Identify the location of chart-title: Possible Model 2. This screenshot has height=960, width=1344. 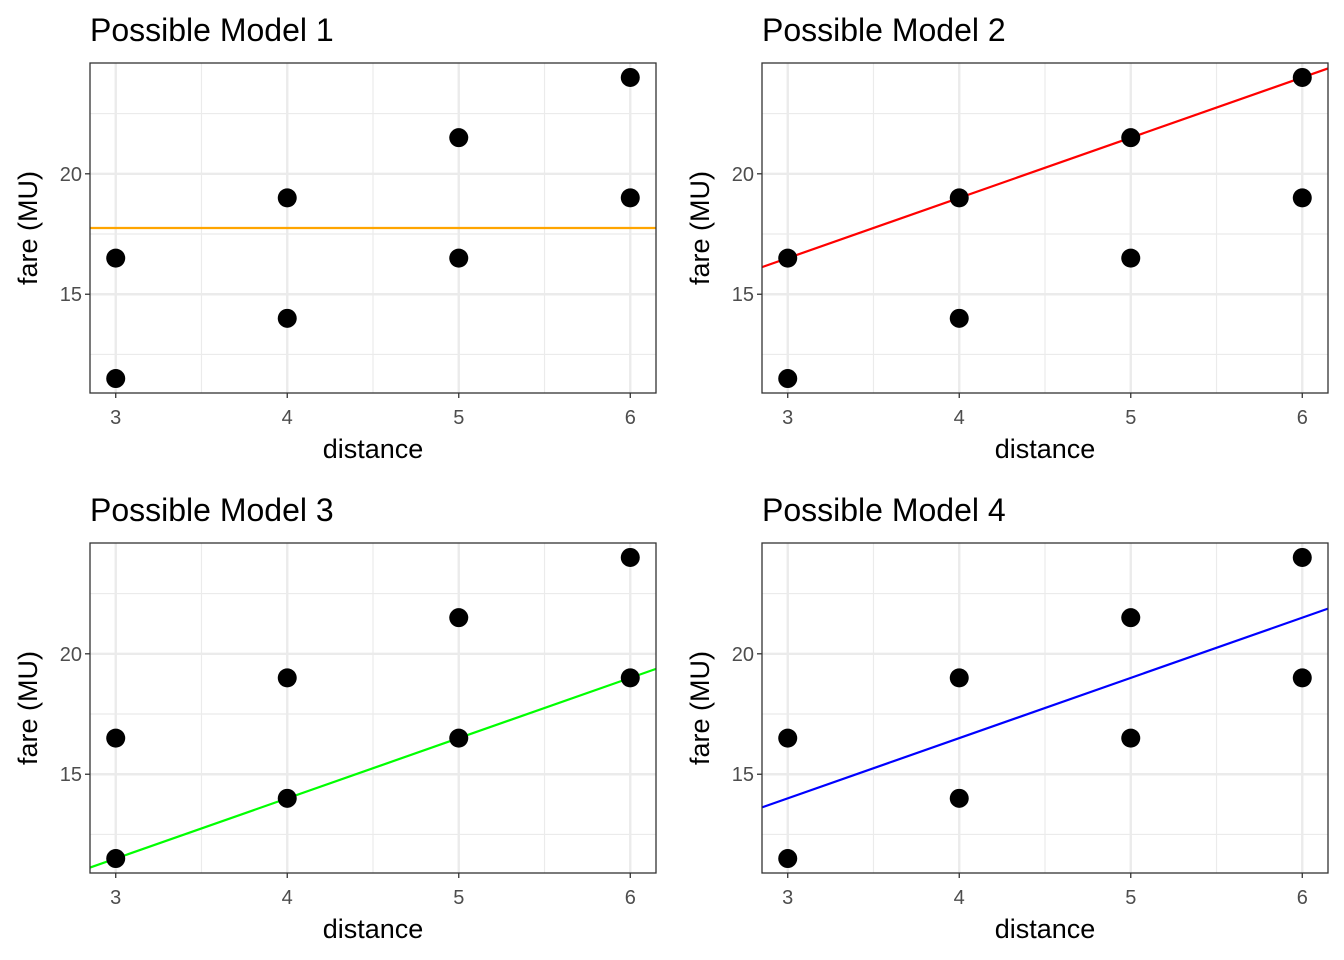
(884, 30).